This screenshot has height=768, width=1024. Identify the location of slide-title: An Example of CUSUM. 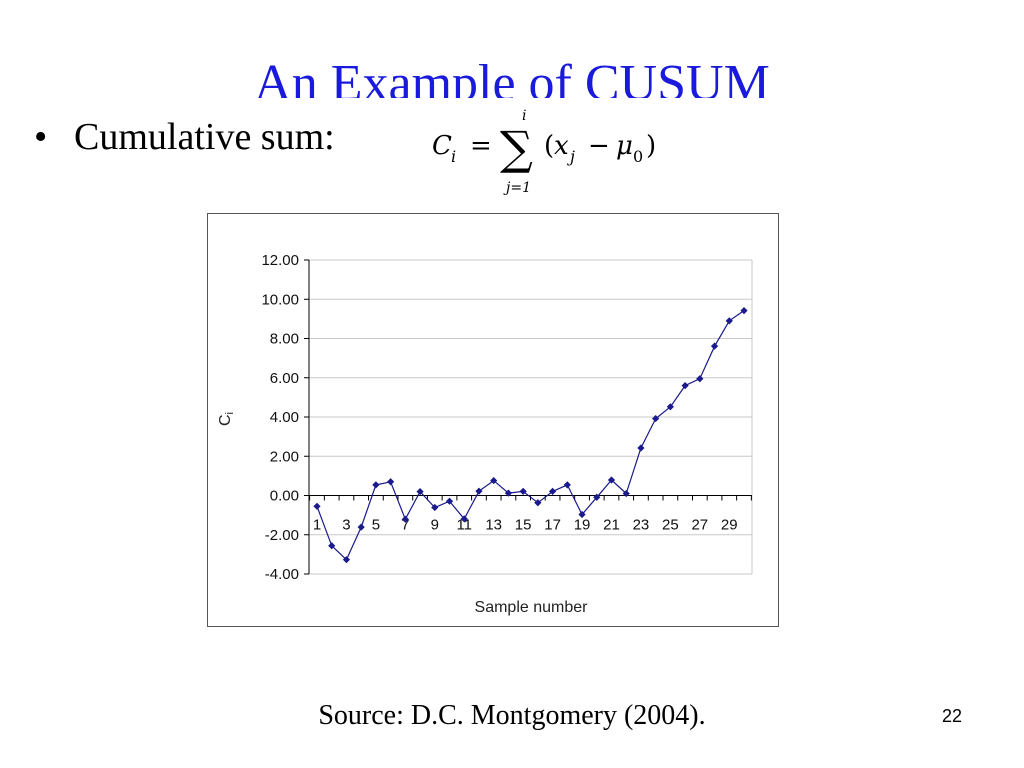
(512, 76).